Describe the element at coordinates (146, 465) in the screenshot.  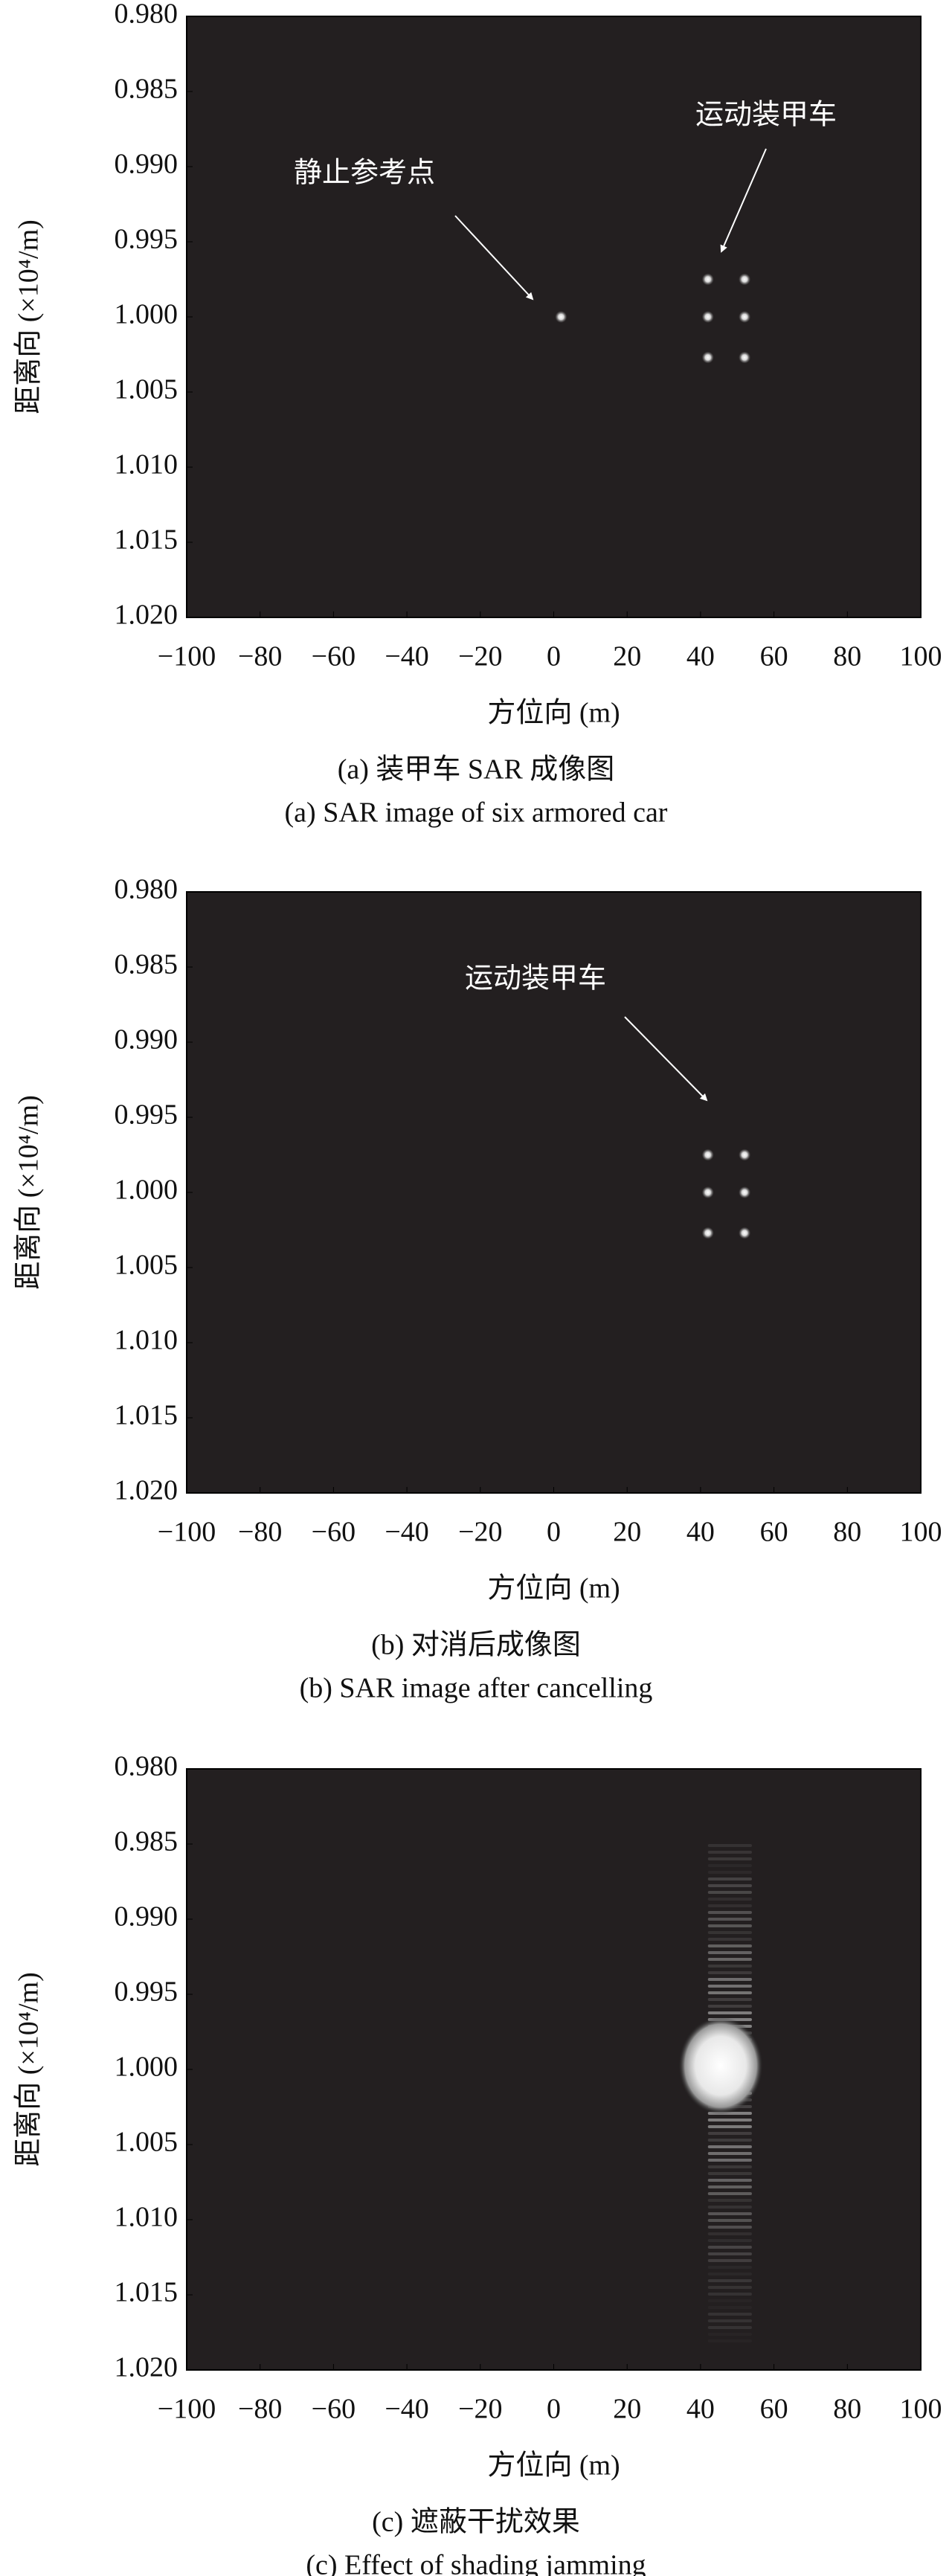
I see `y-tick-label: 1.010` at that location.